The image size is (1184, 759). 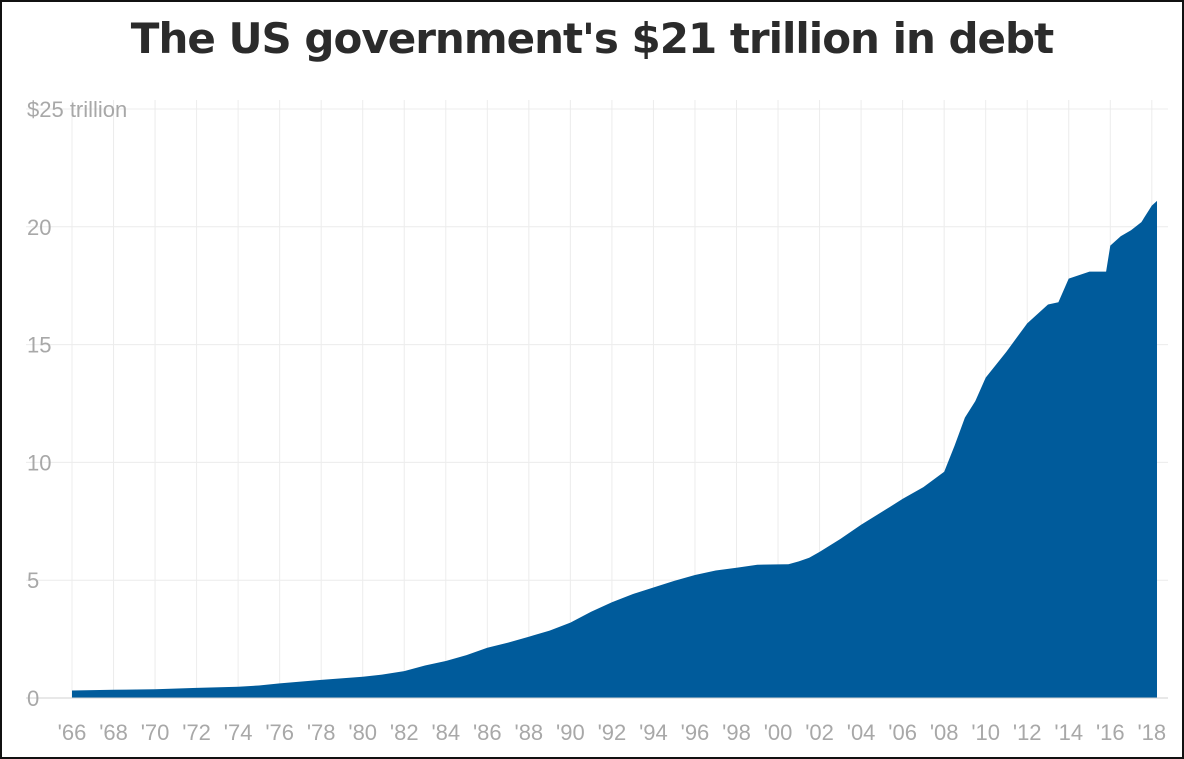 I want to click on x-tick-label: '84, so click(x=445, y=732).